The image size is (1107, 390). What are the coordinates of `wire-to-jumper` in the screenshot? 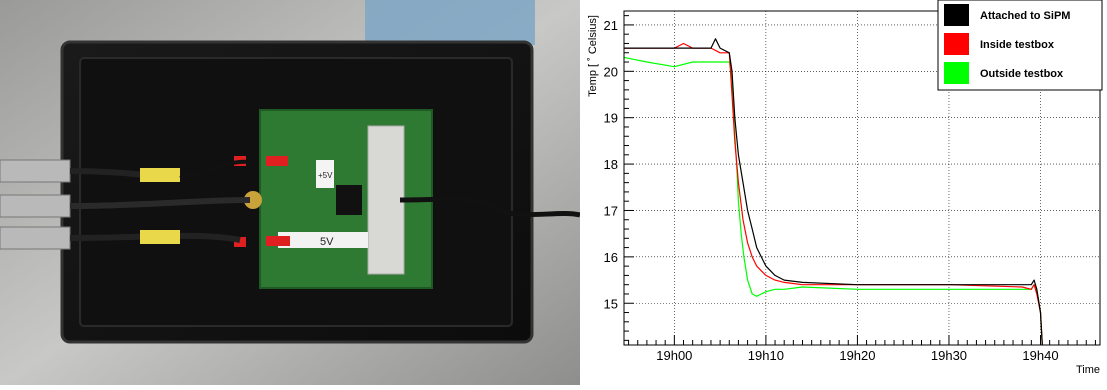 It's located at (215, 169).